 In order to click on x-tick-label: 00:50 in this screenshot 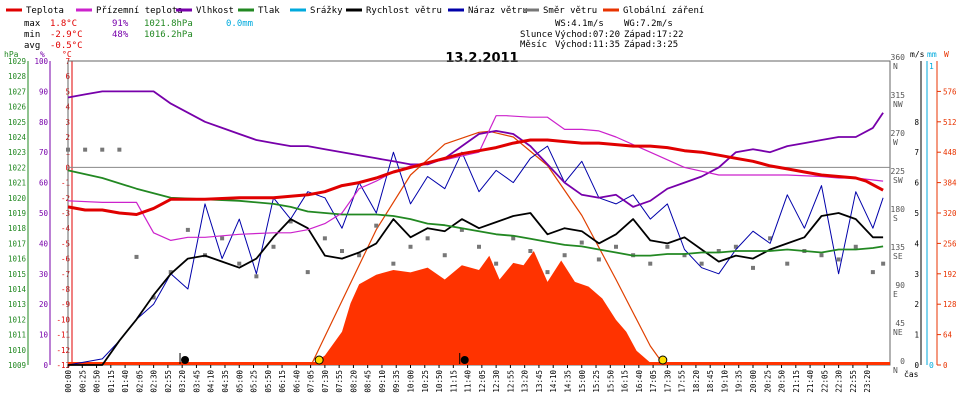, I will do `click(97, 381)`.